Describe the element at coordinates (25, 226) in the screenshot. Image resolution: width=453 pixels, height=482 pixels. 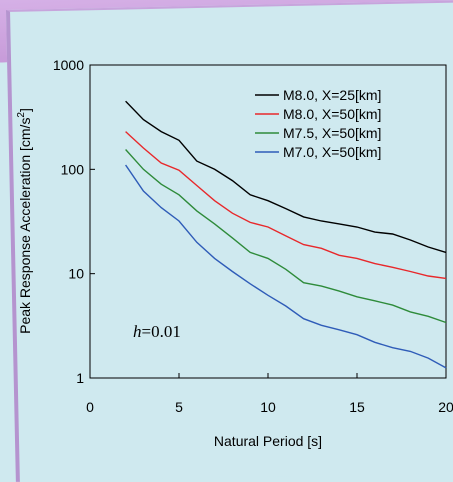
I see `y-axis-label-main: Peak Response Acceleration [cm/s` at that location.